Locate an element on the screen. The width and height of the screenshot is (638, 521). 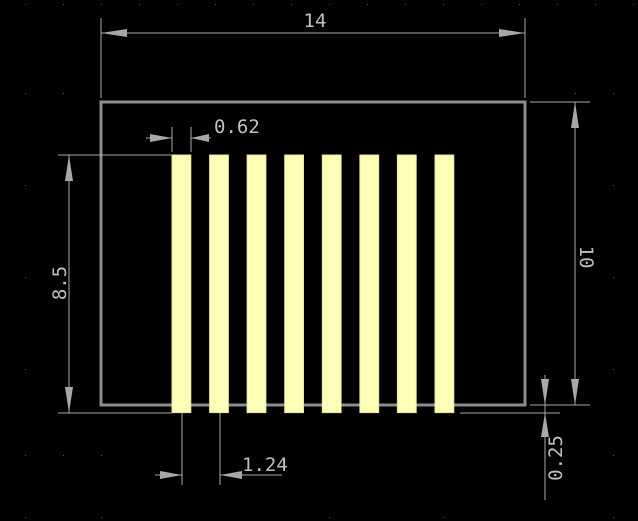
protrusion-label: 0.25 is located at coordinates (556, 458).